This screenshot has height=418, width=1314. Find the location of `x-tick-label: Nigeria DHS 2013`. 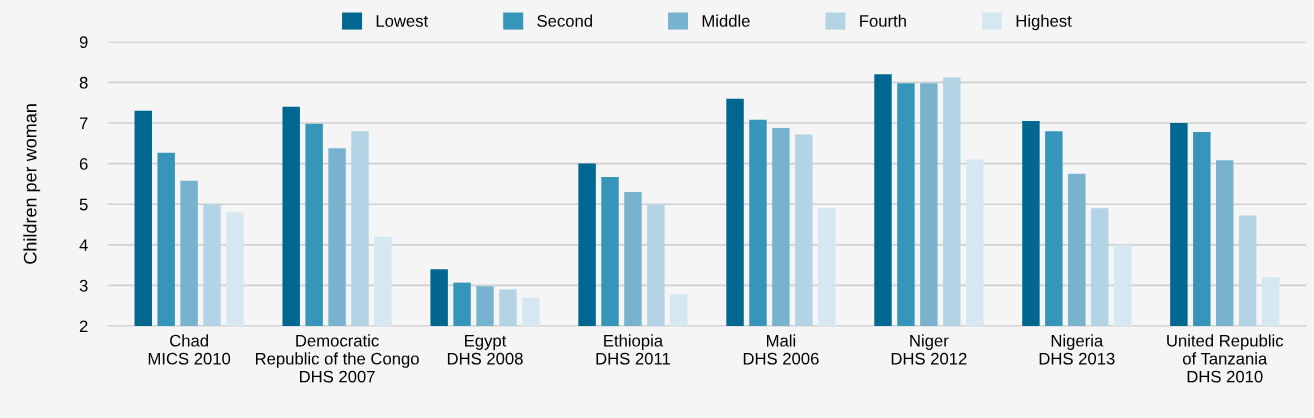

x-tick-label: Nigeria DHS 2013 is located at coordinates (1077, 349).